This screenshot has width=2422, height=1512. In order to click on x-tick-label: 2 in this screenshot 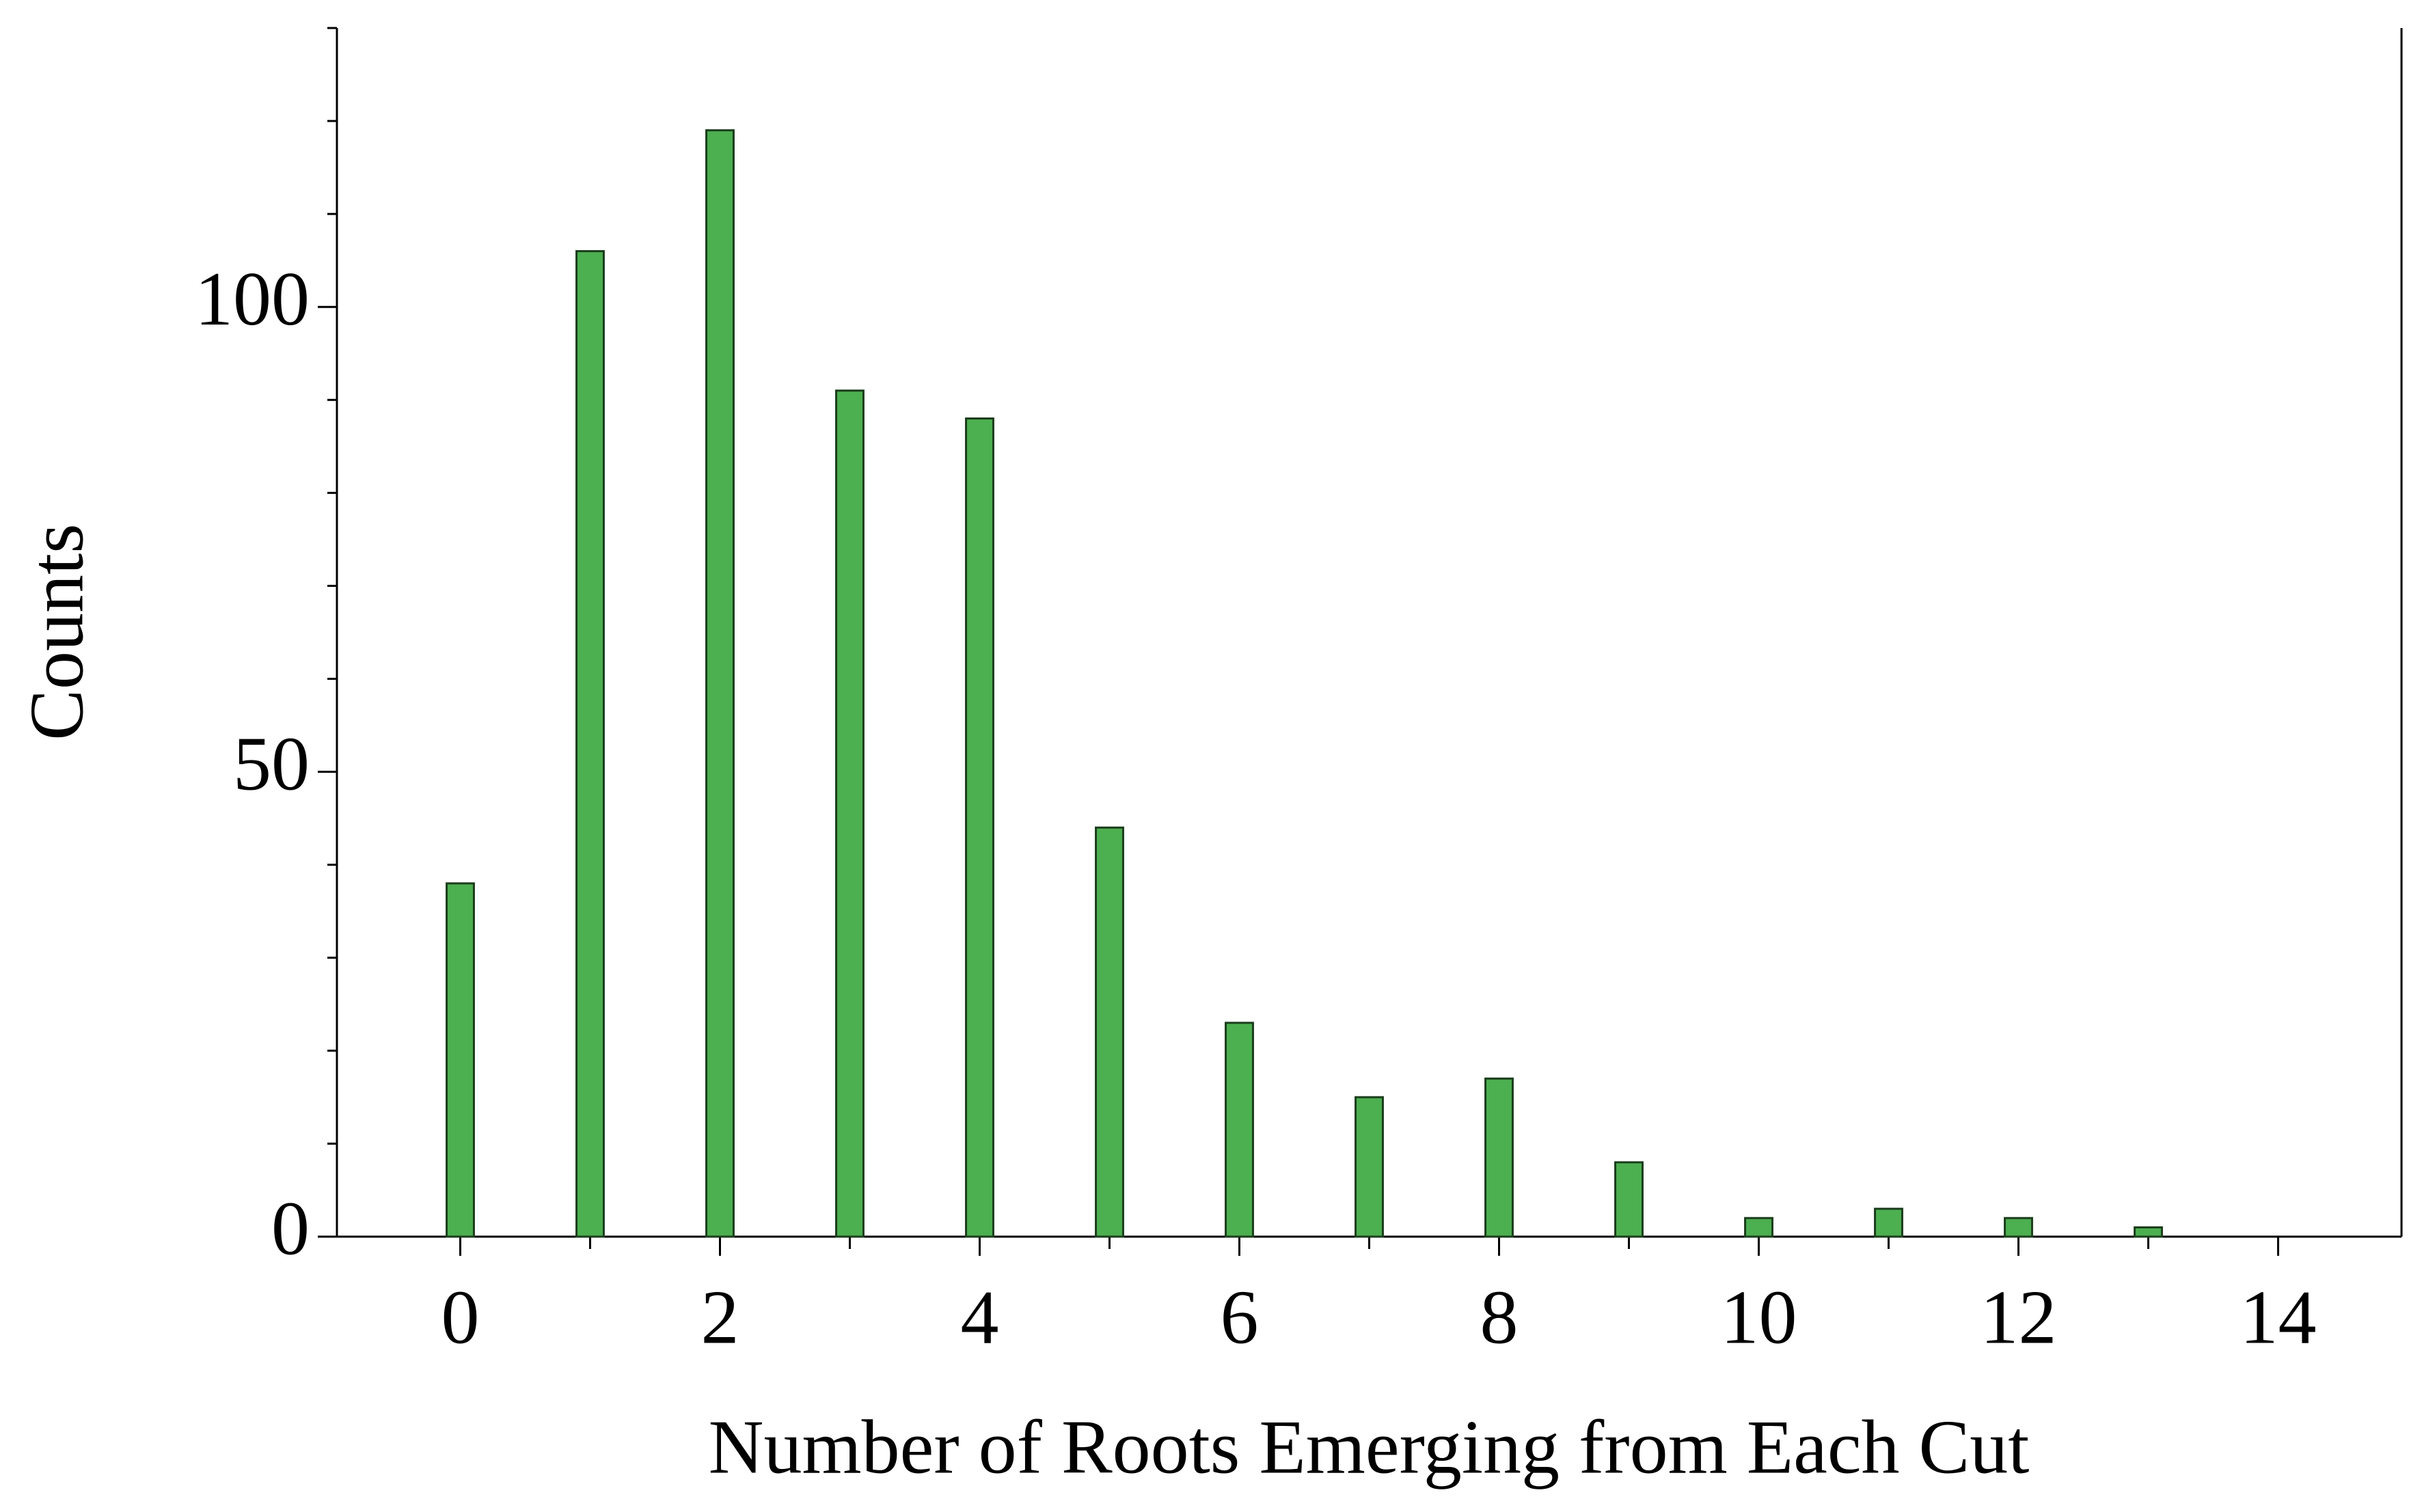, I will do `click(720, 1318)`.